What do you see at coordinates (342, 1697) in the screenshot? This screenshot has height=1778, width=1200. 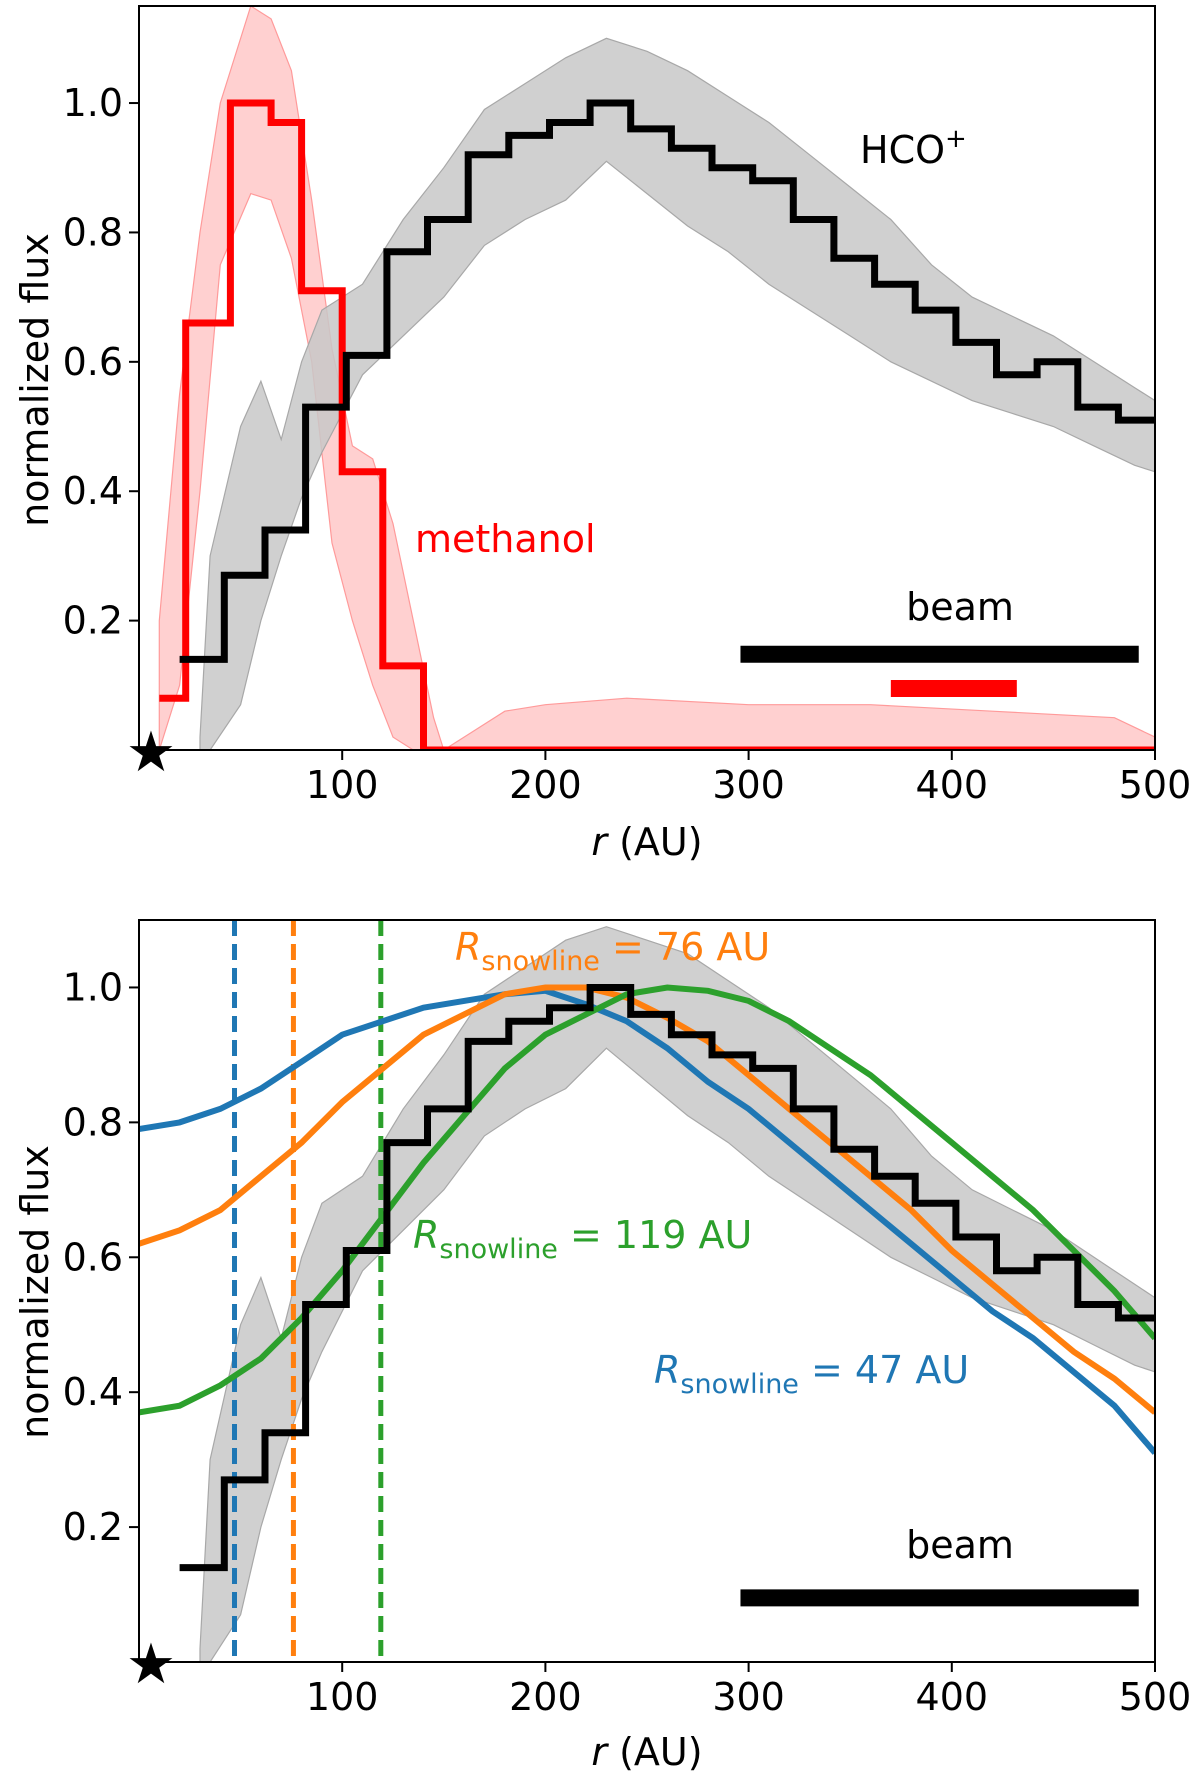 I see `bottom-x-tick-label: 100` at bounding box center [342, 1697].